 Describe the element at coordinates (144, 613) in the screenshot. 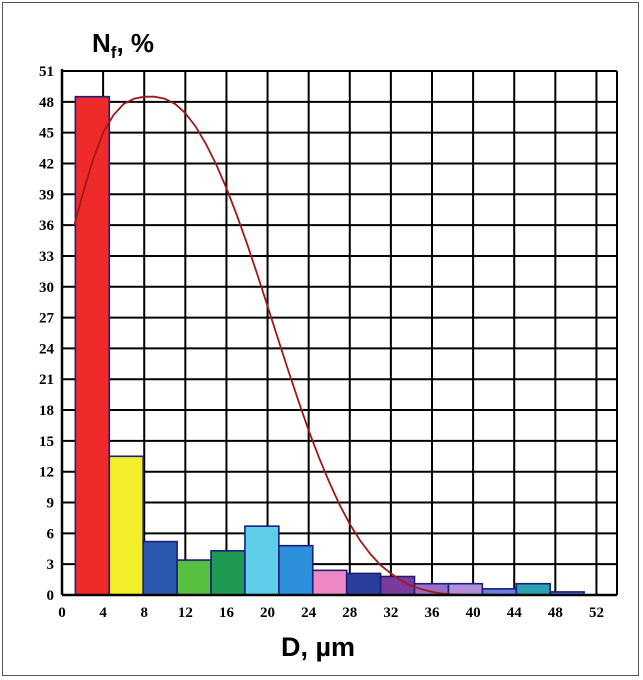

I see `x-tick-label: 8` at that location.